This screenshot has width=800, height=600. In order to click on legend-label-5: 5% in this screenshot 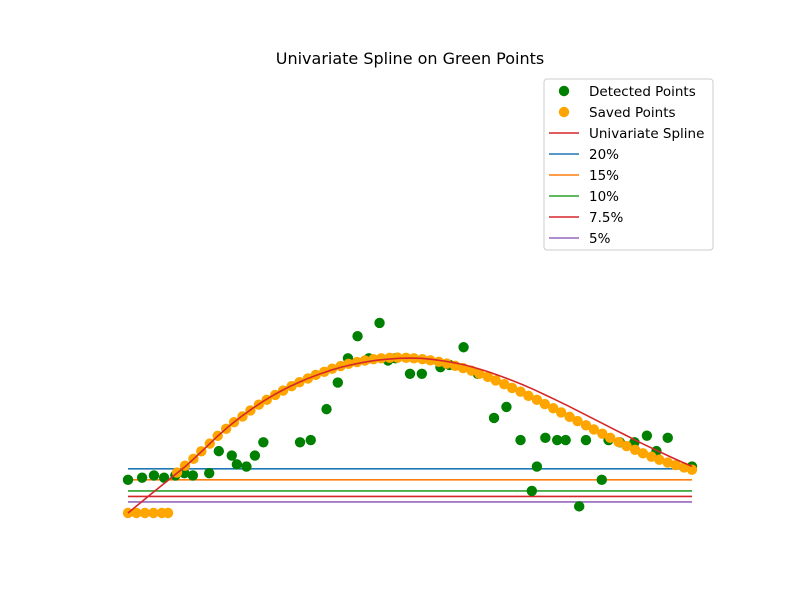, I will do `click(600, 239)`.